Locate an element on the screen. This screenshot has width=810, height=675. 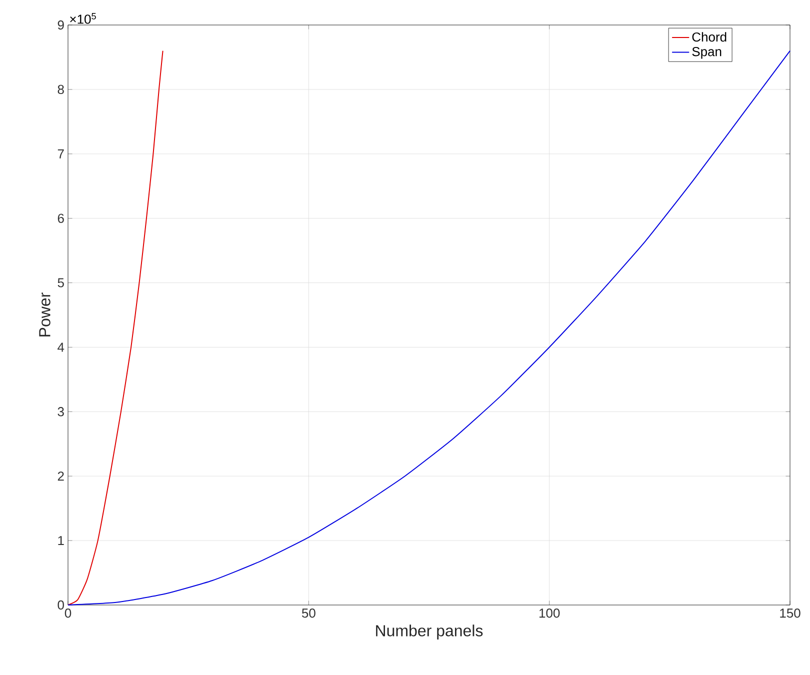
y-tick-label: 3 is located at coordinates (61, 411).